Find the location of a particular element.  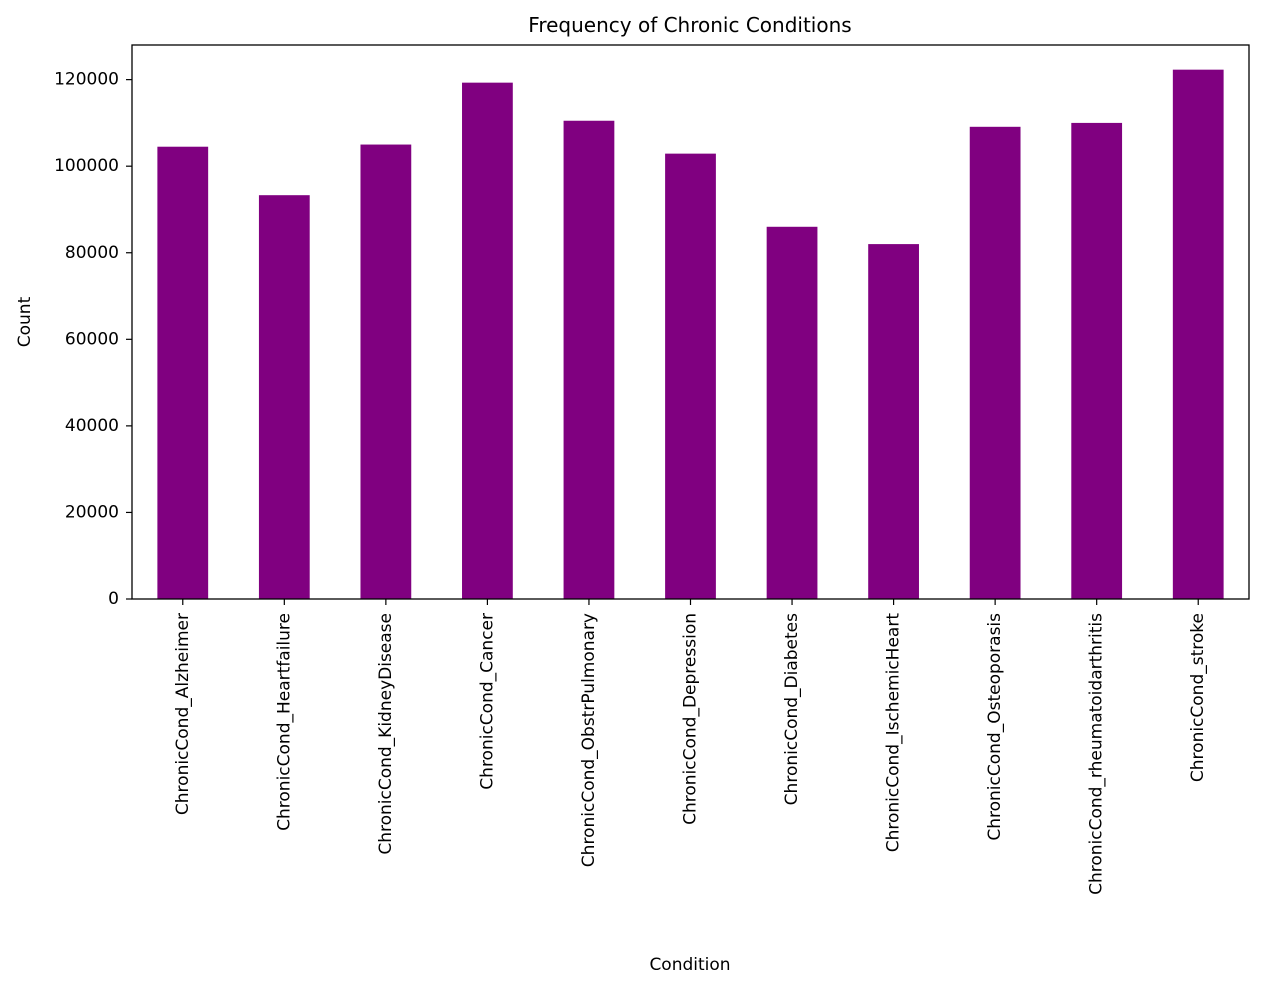

bar-ChronicCond_Diabetes is located at coordinates (792, 412).